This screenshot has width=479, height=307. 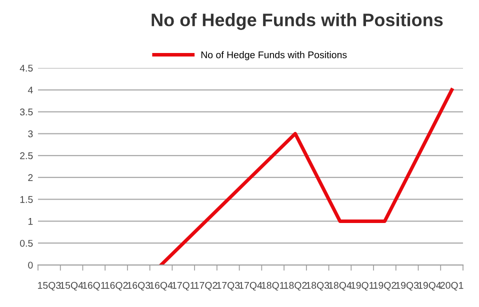 I want to click on x-tick-label: 16Q2, so click(x=116, y=286).